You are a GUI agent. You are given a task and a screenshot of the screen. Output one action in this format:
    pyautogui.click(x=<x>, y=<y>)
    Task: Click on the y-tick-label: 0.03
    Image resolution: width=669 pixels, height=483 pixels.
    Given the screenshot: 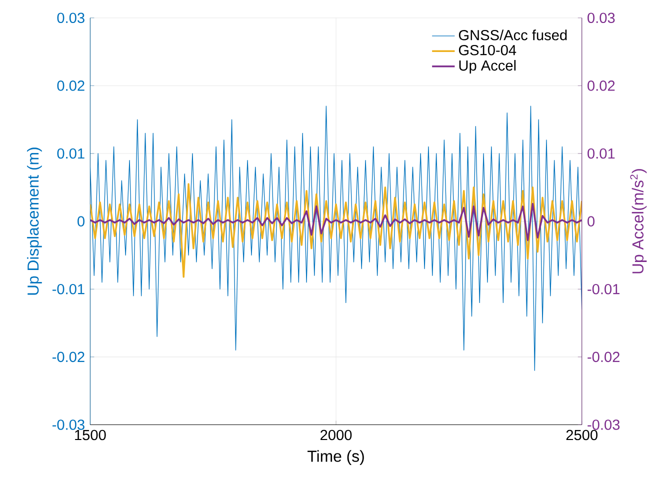 What is the action you would take?
    pyautogui.click(x=70, y=18)
    